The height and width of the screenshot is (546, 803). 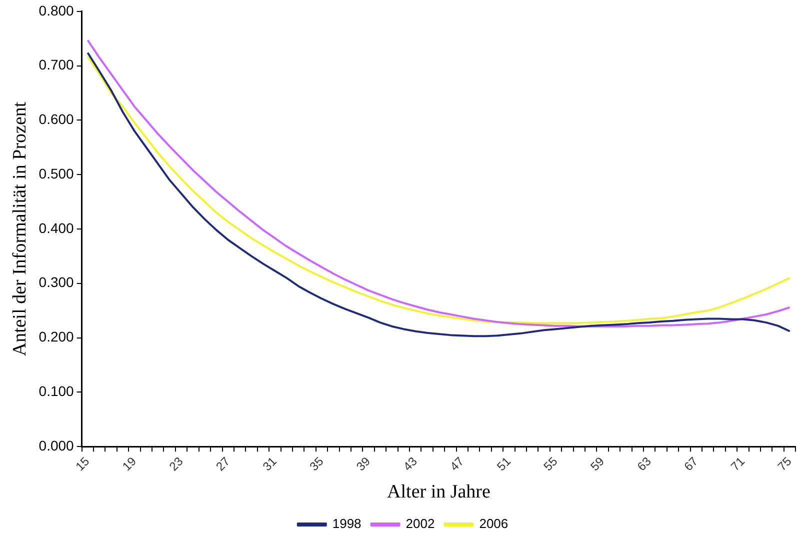 What do you see at coordinates (493, 524) in the screenshot?
I see `legend-label: 2006` at bounding box center [493, 524].